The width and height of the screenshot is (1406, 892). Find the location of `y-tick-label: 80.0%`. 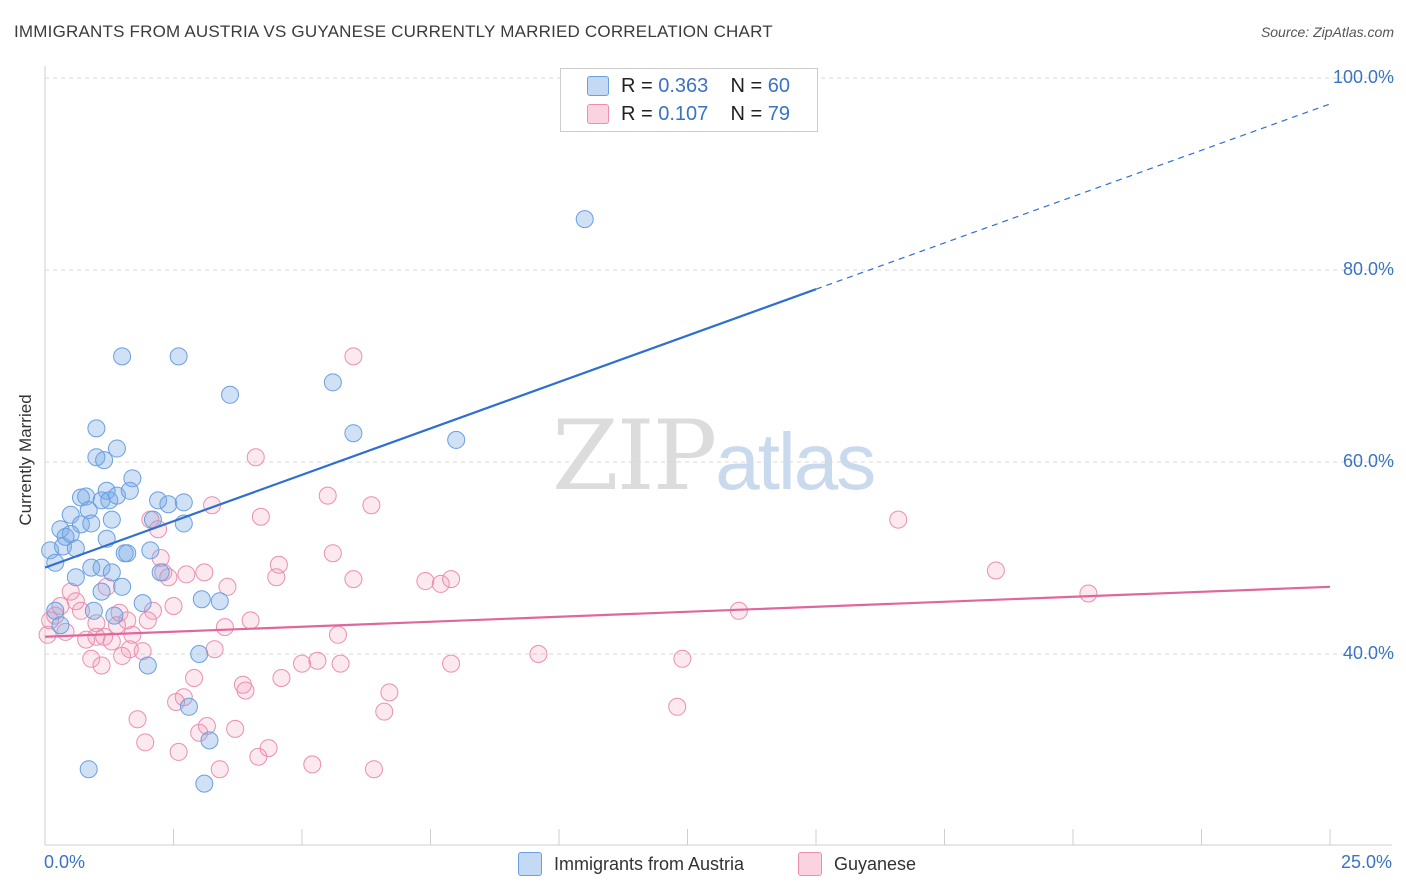

y-tick-label: 80.0% is located at coordinates (1368, 269).